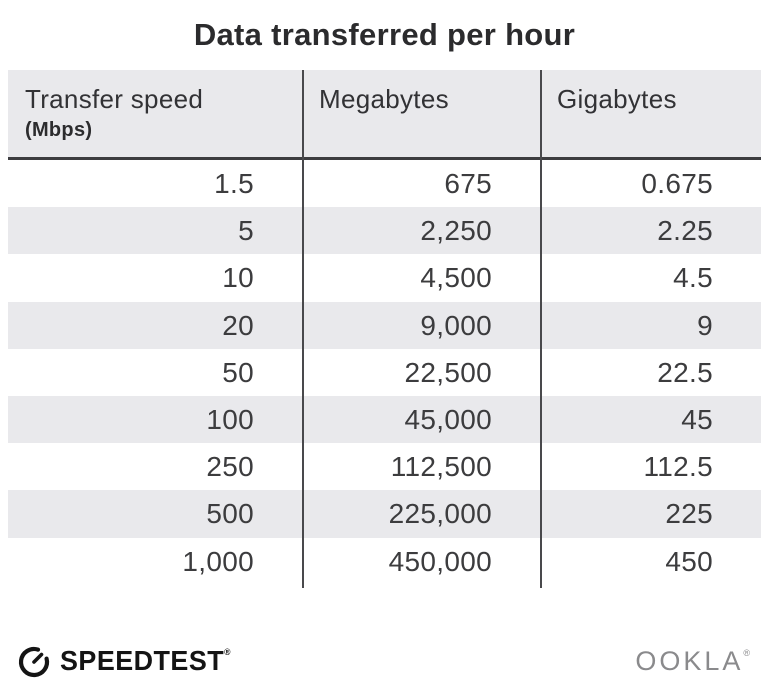 The image size is (769, 698). What do you see at coordinates (114, 99) in the screenshot?
I see `header-label: Transfer speed` at bounding box center [114, 99].